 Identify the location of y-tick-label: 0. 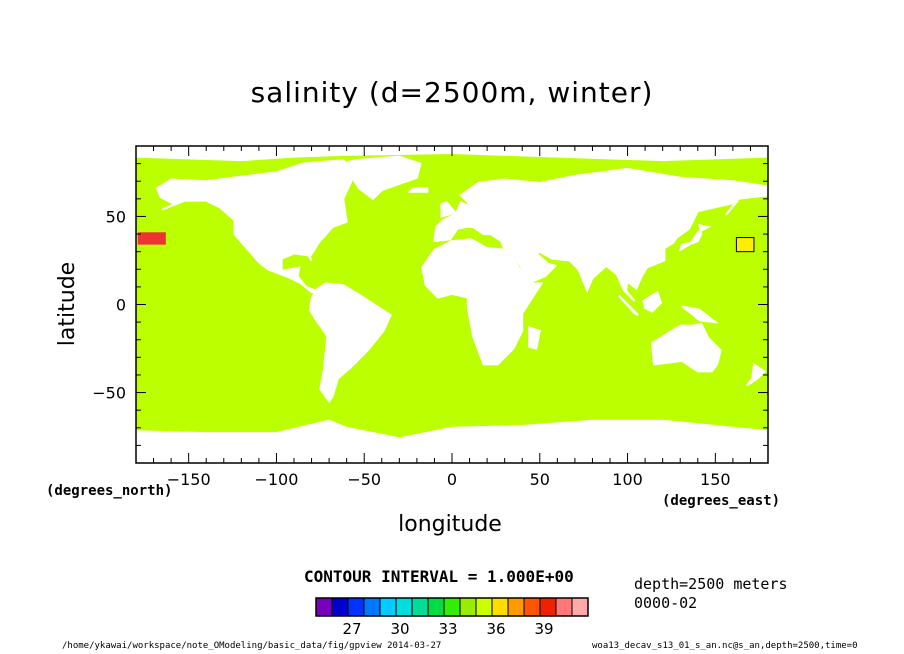
(121, 305).